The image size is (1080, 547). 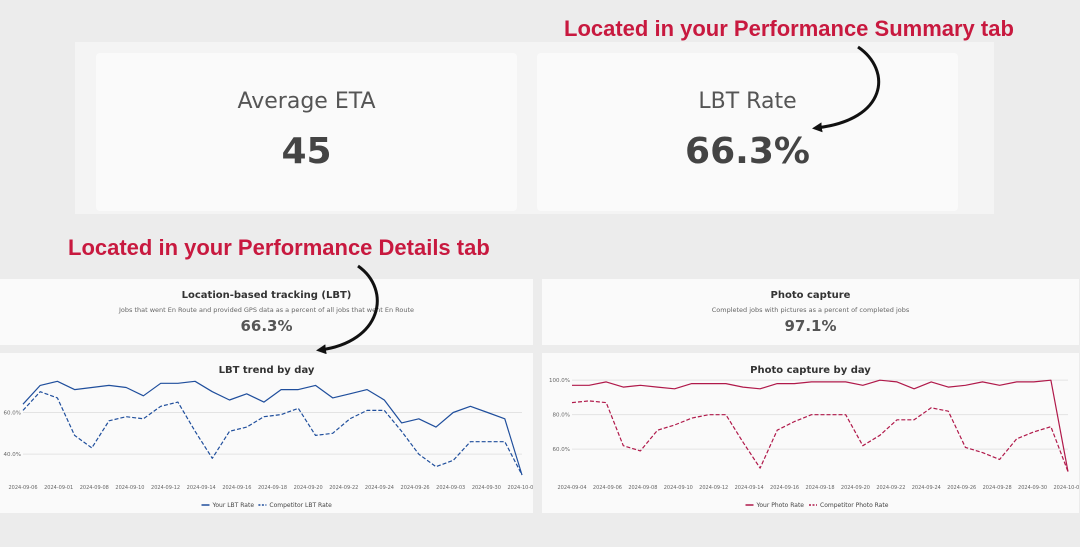 I want to click on lbt-metric-title: Location-based tracking (LBT), so click(x=266, y=295).